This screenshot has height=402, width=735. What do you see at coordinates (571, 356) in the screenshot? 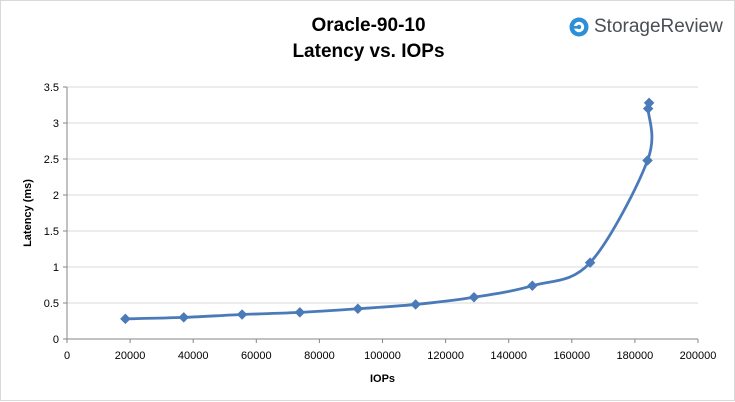
I see `x-tick-label: 160000` at bounding box center [571, 356].